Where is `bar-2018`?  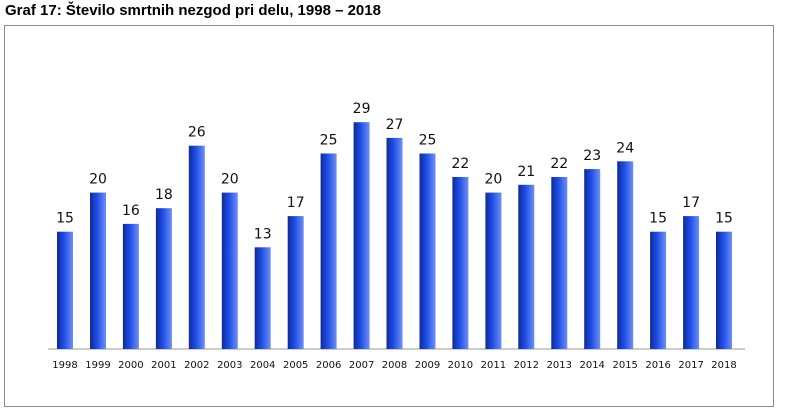
bar-2018 is located at coordinates (724, 290).